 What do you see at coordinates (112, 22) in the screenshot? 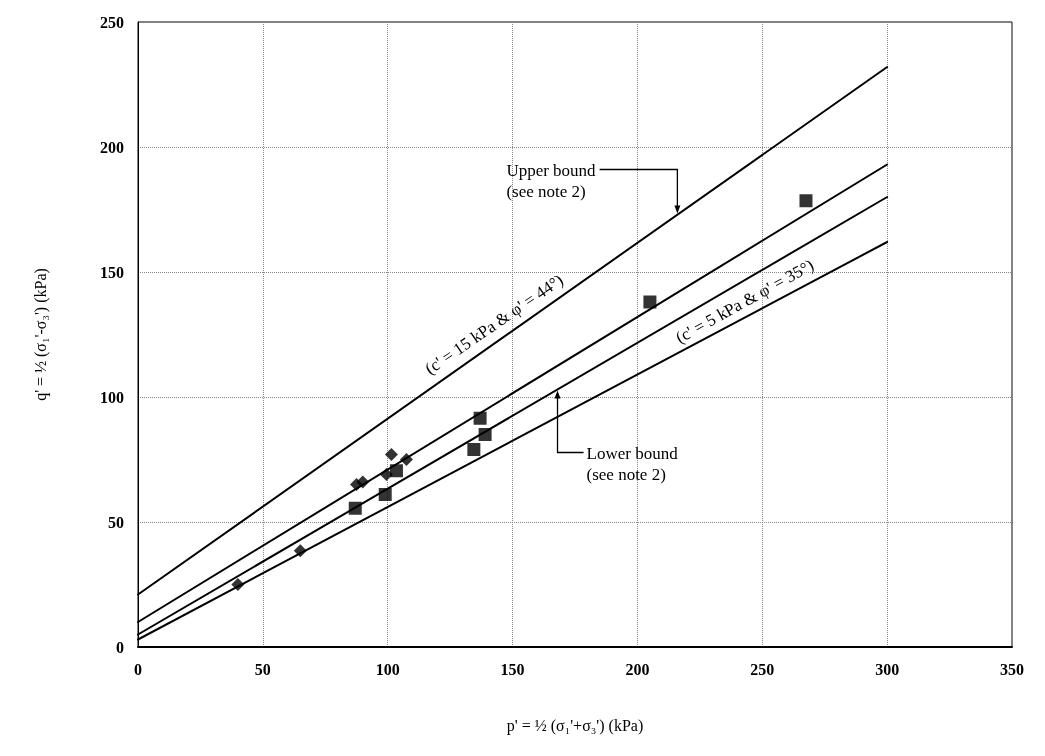
I see `y-tick-label: 250` at bounding box center [112, 22].